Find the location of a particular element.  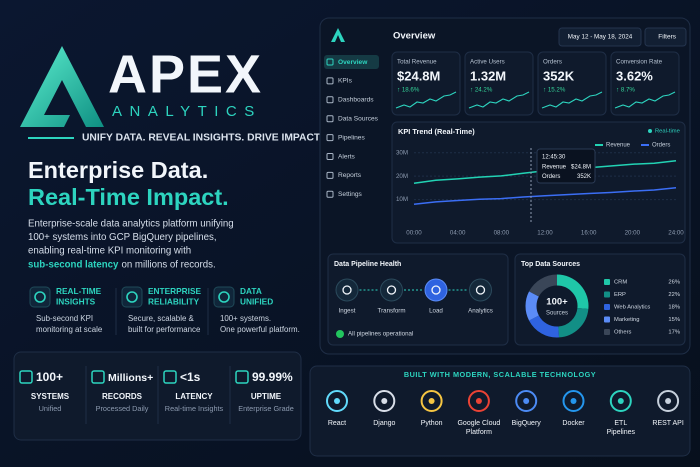

nav-item: Pipelines is located at coordinates (351, 137).